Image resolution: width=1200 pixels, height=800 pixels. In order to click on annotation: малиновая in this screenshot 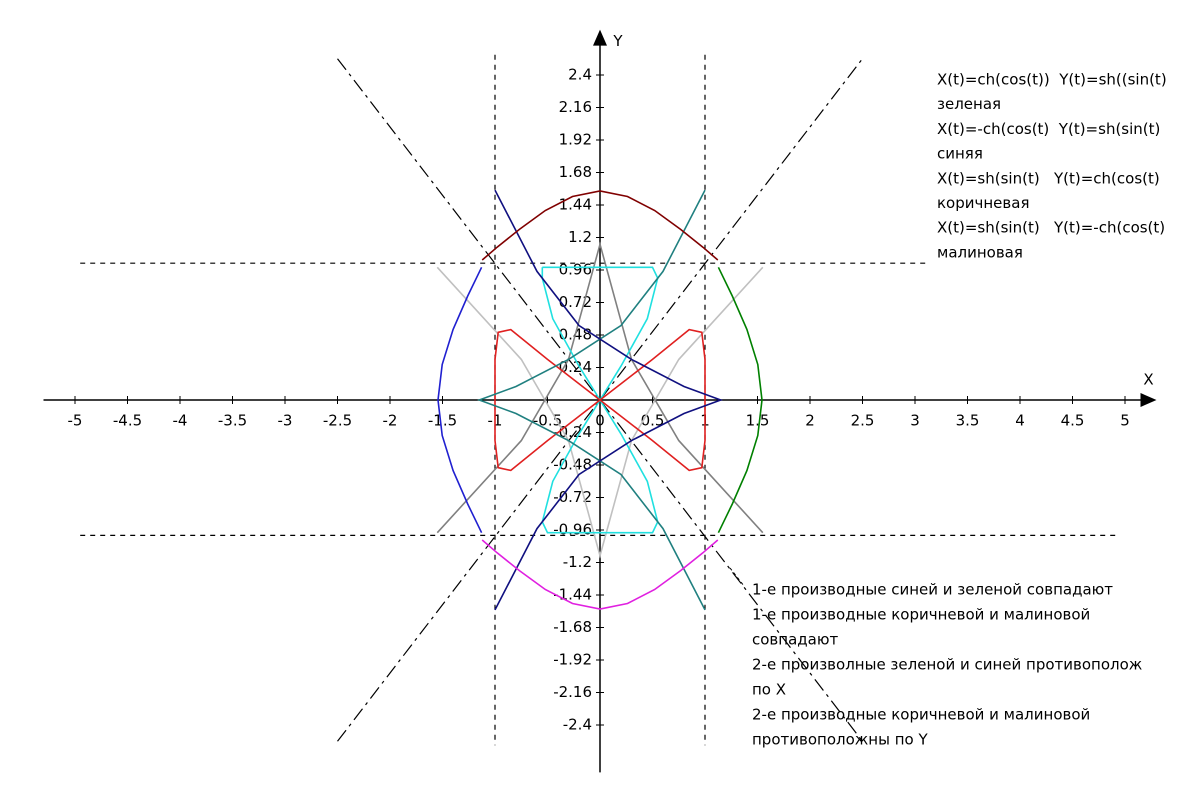, I will do `click(980, 252)`.